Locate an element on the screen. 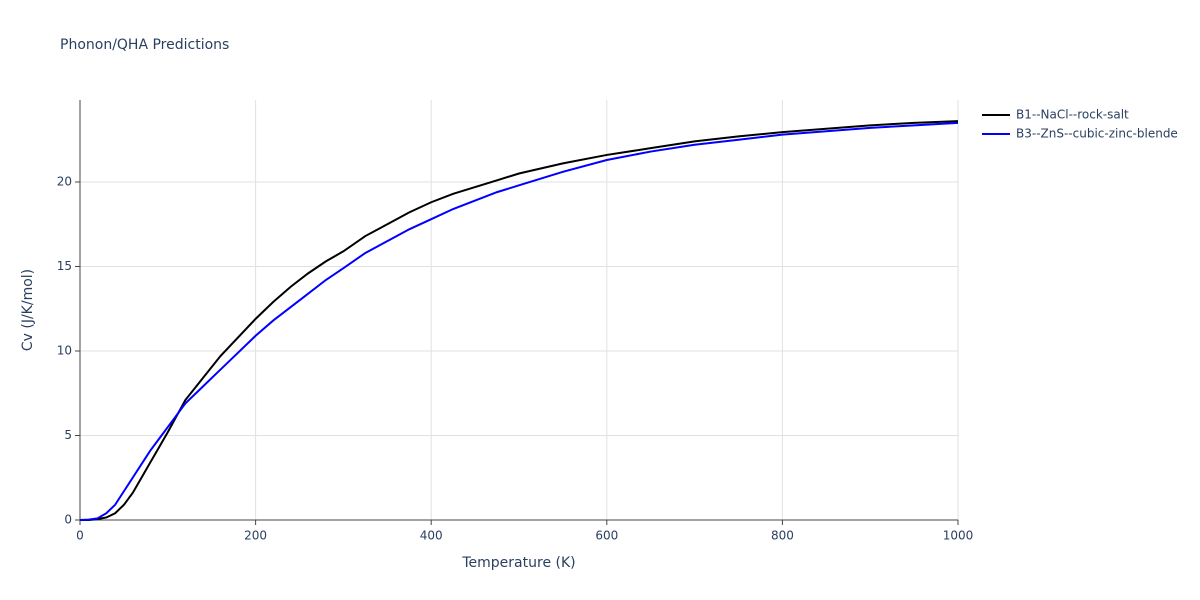 The image size is (1200, 600). y-tick-label: 15 is located at coordinates (64, 266).